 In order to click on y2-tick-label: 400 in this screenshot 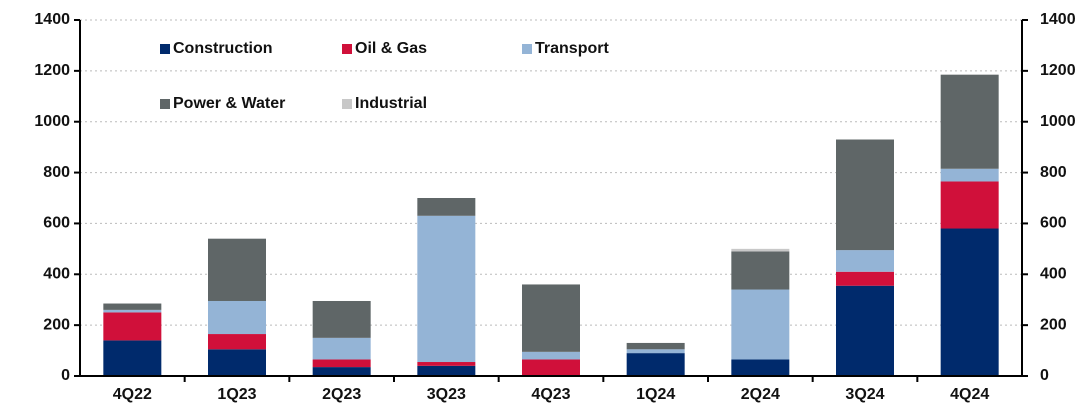, I will do `click(1053, 274)`.